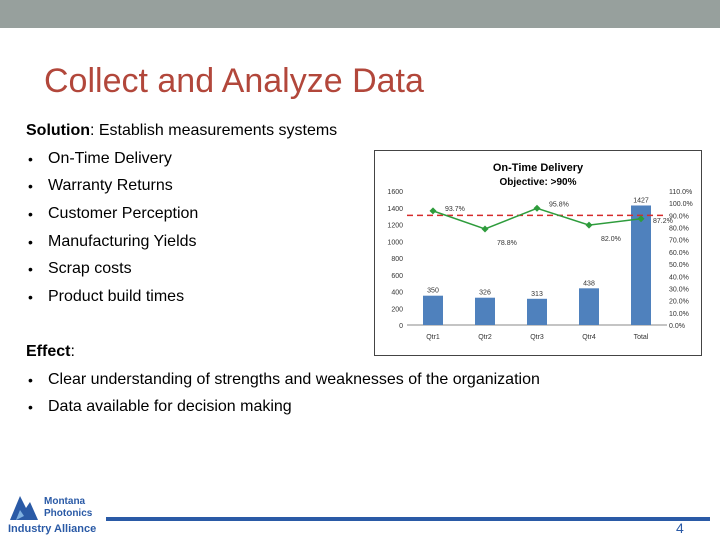 This screenshot has height=540, width=720. I want to click on y-left-tick-label: 1200, so click(395, 226).